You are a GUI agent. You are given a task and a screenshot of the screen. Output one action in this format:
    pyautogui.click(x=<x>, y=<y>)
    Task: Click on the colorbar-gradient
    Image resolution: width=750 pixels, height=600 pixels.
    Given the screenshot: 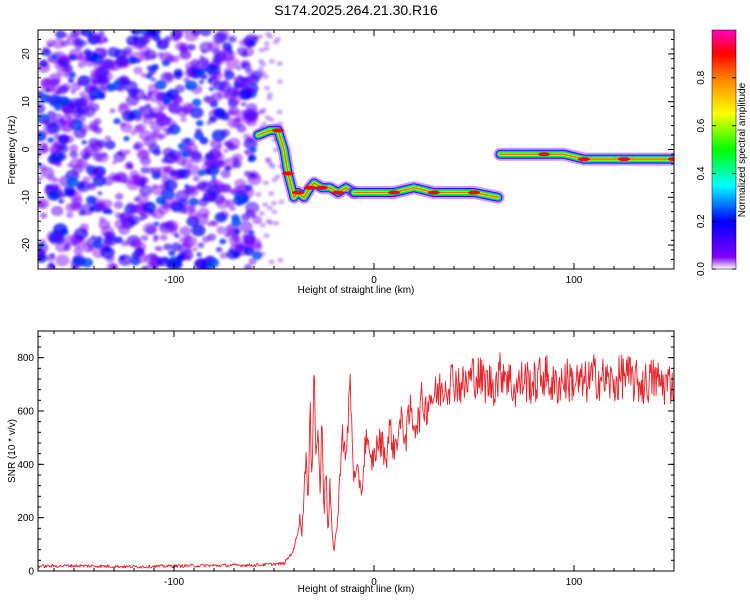 What is the action you would take?
    pyautogui.click(x=724, y=149)
    